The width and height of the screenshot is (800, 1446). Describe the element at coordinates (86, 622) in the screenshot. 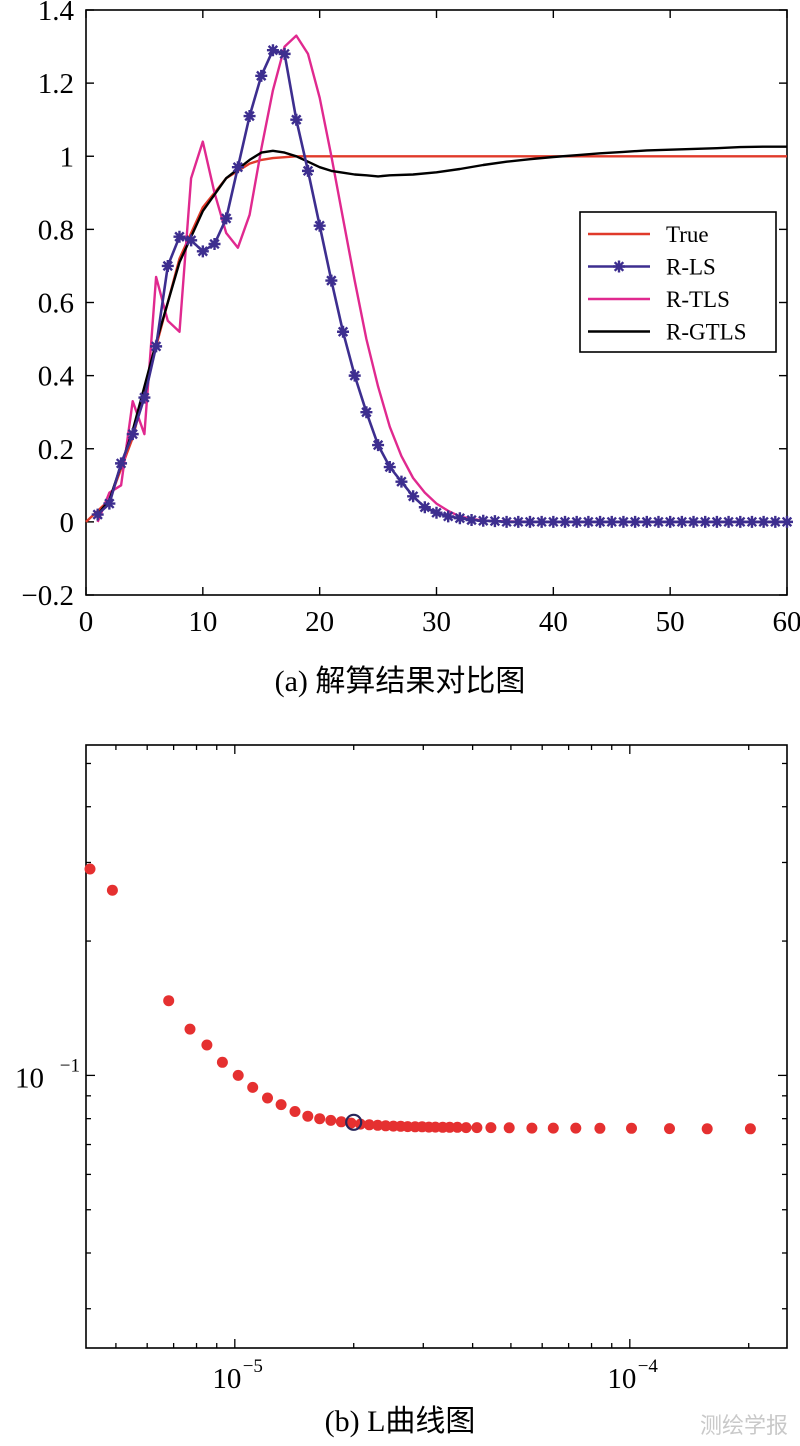

I see `x-tick-label: 0` at that location.